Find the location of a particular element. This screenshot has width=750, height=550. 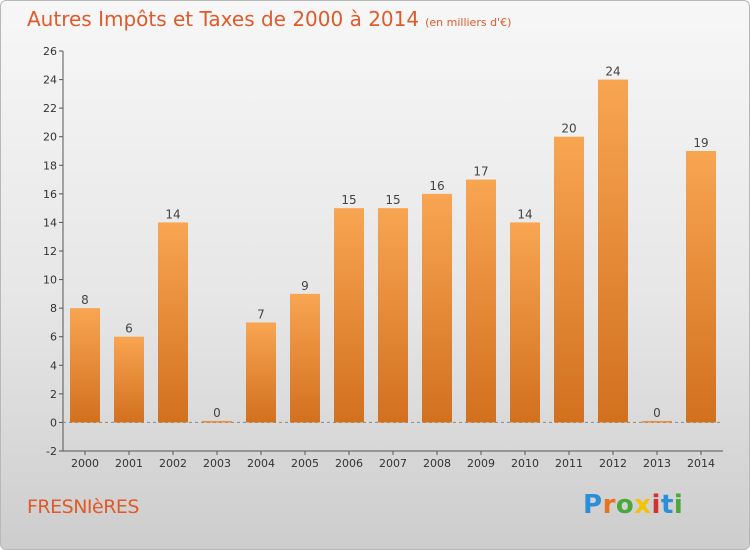

bar-2005 is located at coordinates (305, 358).